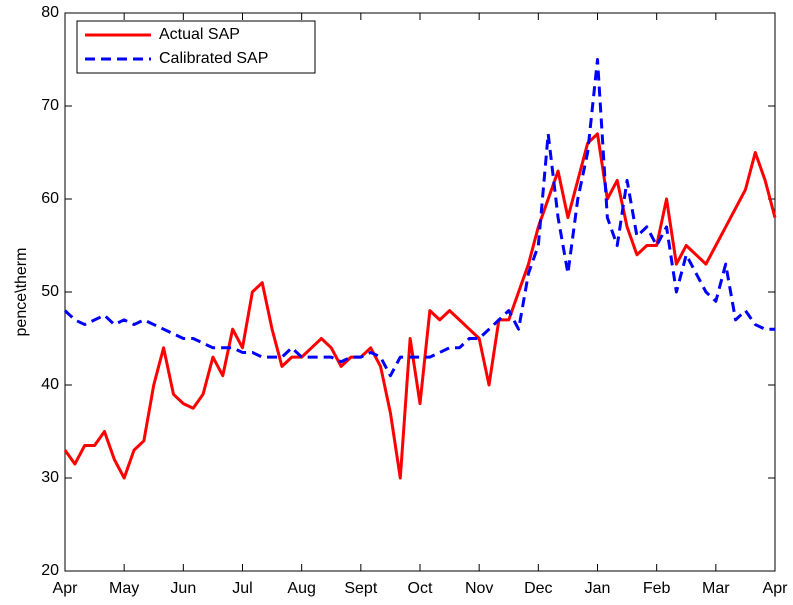 Image resolution: width=793 pixels, height=605 pixels. Describe the element at coordinates (538, 588) in the screenshot. I see `x-tick-label: Dec` at that location.